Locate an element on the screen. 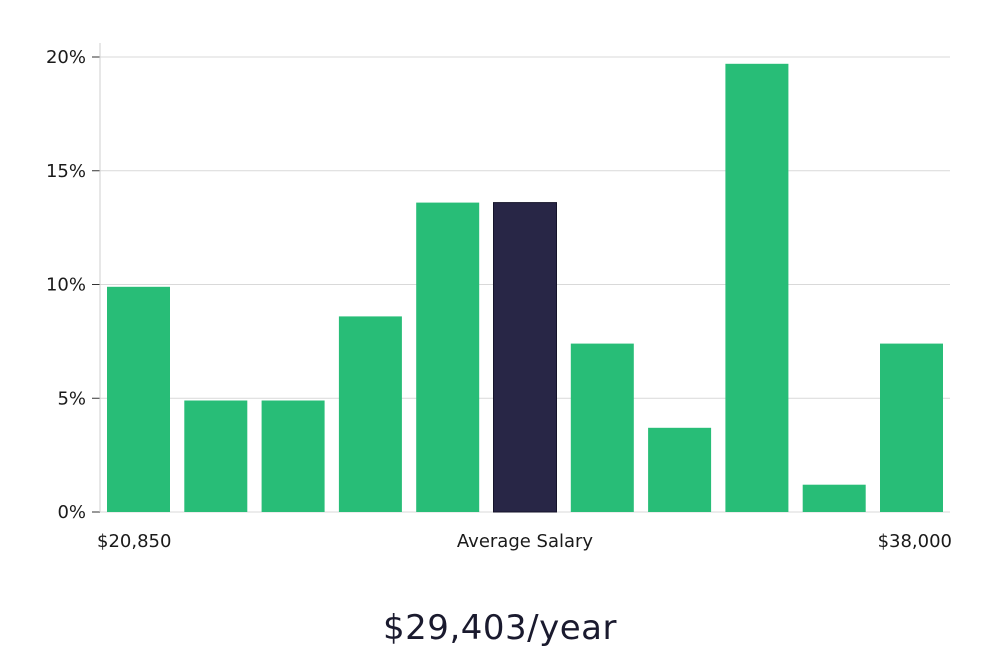 The image size is (1000, 660). average-salary-value: $29,403/year is located at coordinates (500, 628).